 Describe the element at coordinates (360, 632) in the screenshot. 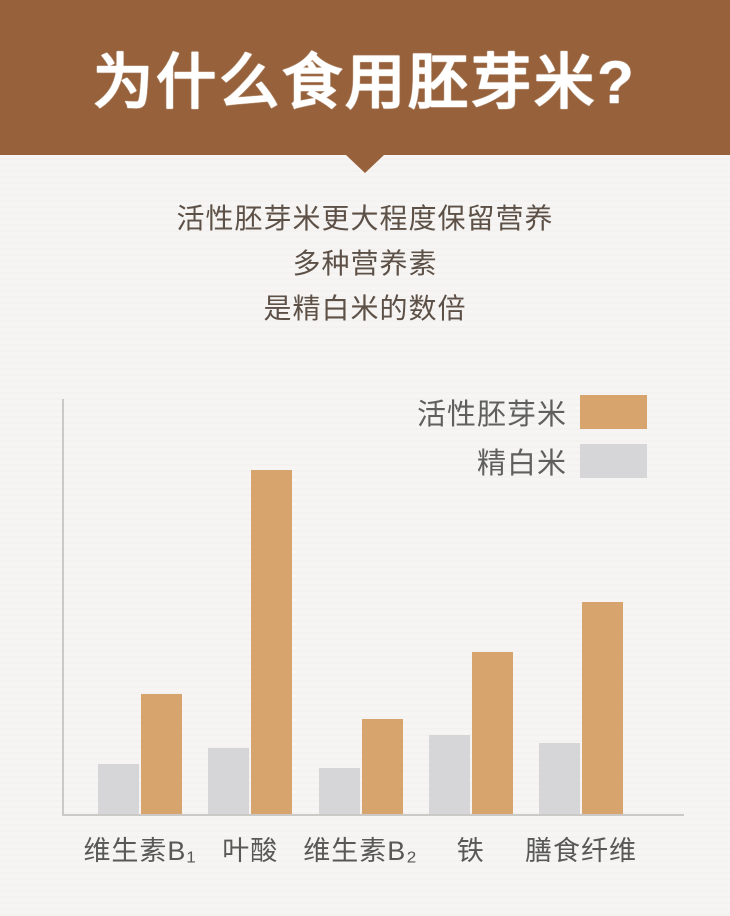

I see `bar-group: 维生素B₂` at that location.